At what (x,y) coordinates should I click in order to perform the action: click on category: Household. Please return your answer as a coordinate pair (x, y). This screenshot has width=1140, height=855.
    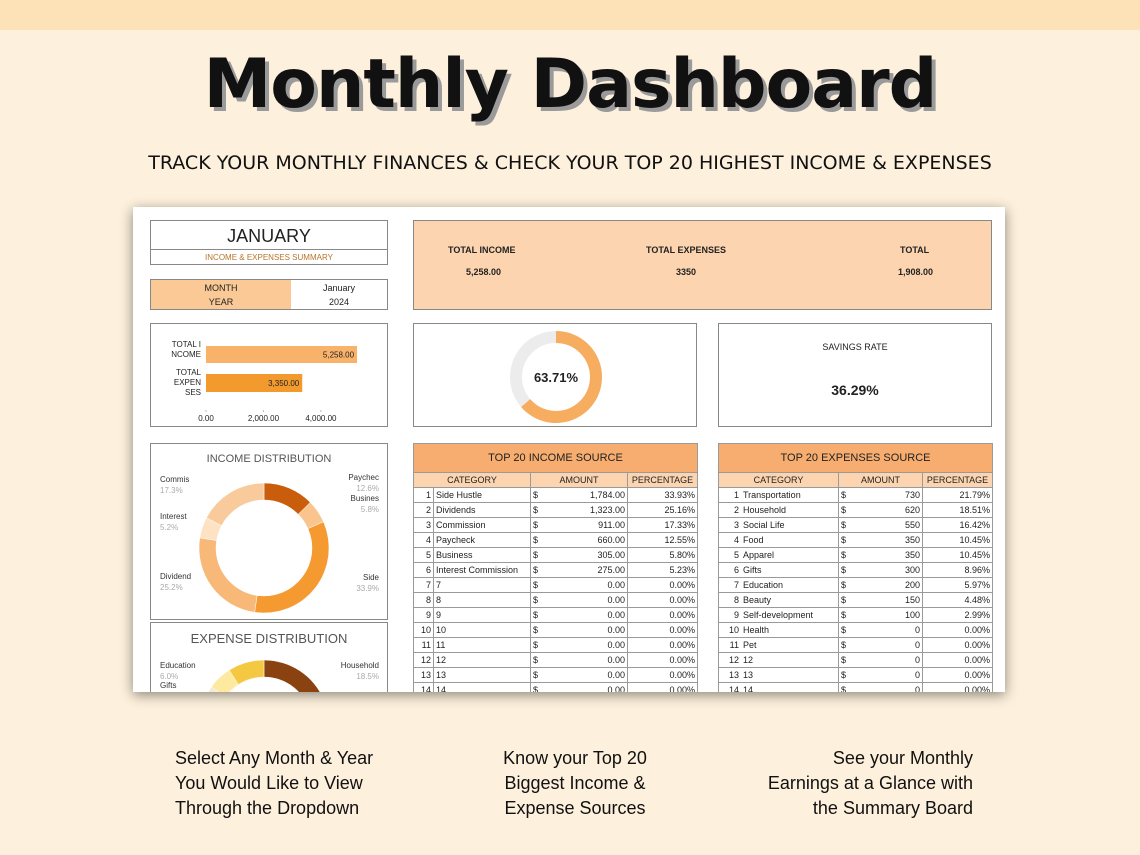
    Looking at the image, I should click on (765, 510).